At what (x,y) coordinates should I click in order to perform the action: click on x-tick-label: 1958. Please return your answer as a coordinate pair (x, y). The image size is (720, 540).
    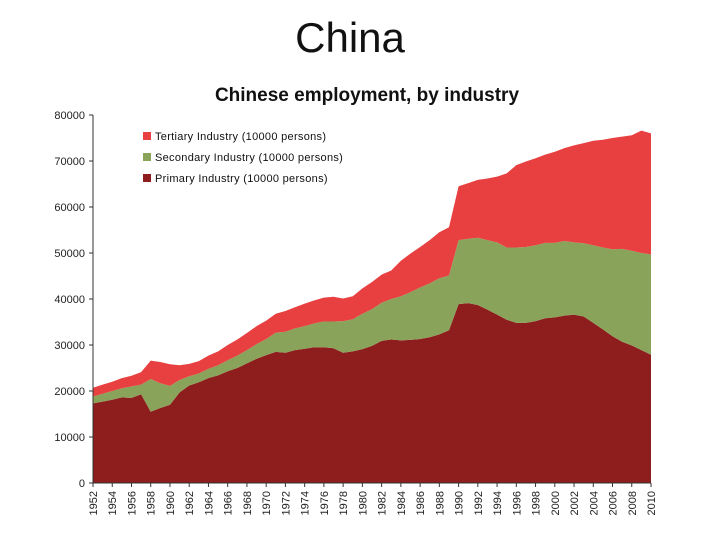
    Looking at the image, I should click on (152, 503).